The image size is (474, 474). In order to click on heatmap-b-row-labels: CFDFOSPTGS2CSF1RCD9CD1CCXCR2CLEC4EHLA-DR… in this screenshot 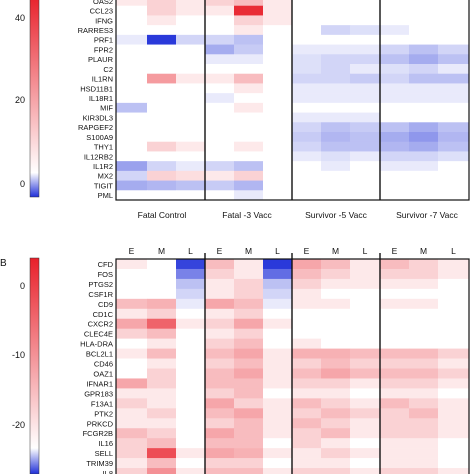, I will do `click(97, 367)`.